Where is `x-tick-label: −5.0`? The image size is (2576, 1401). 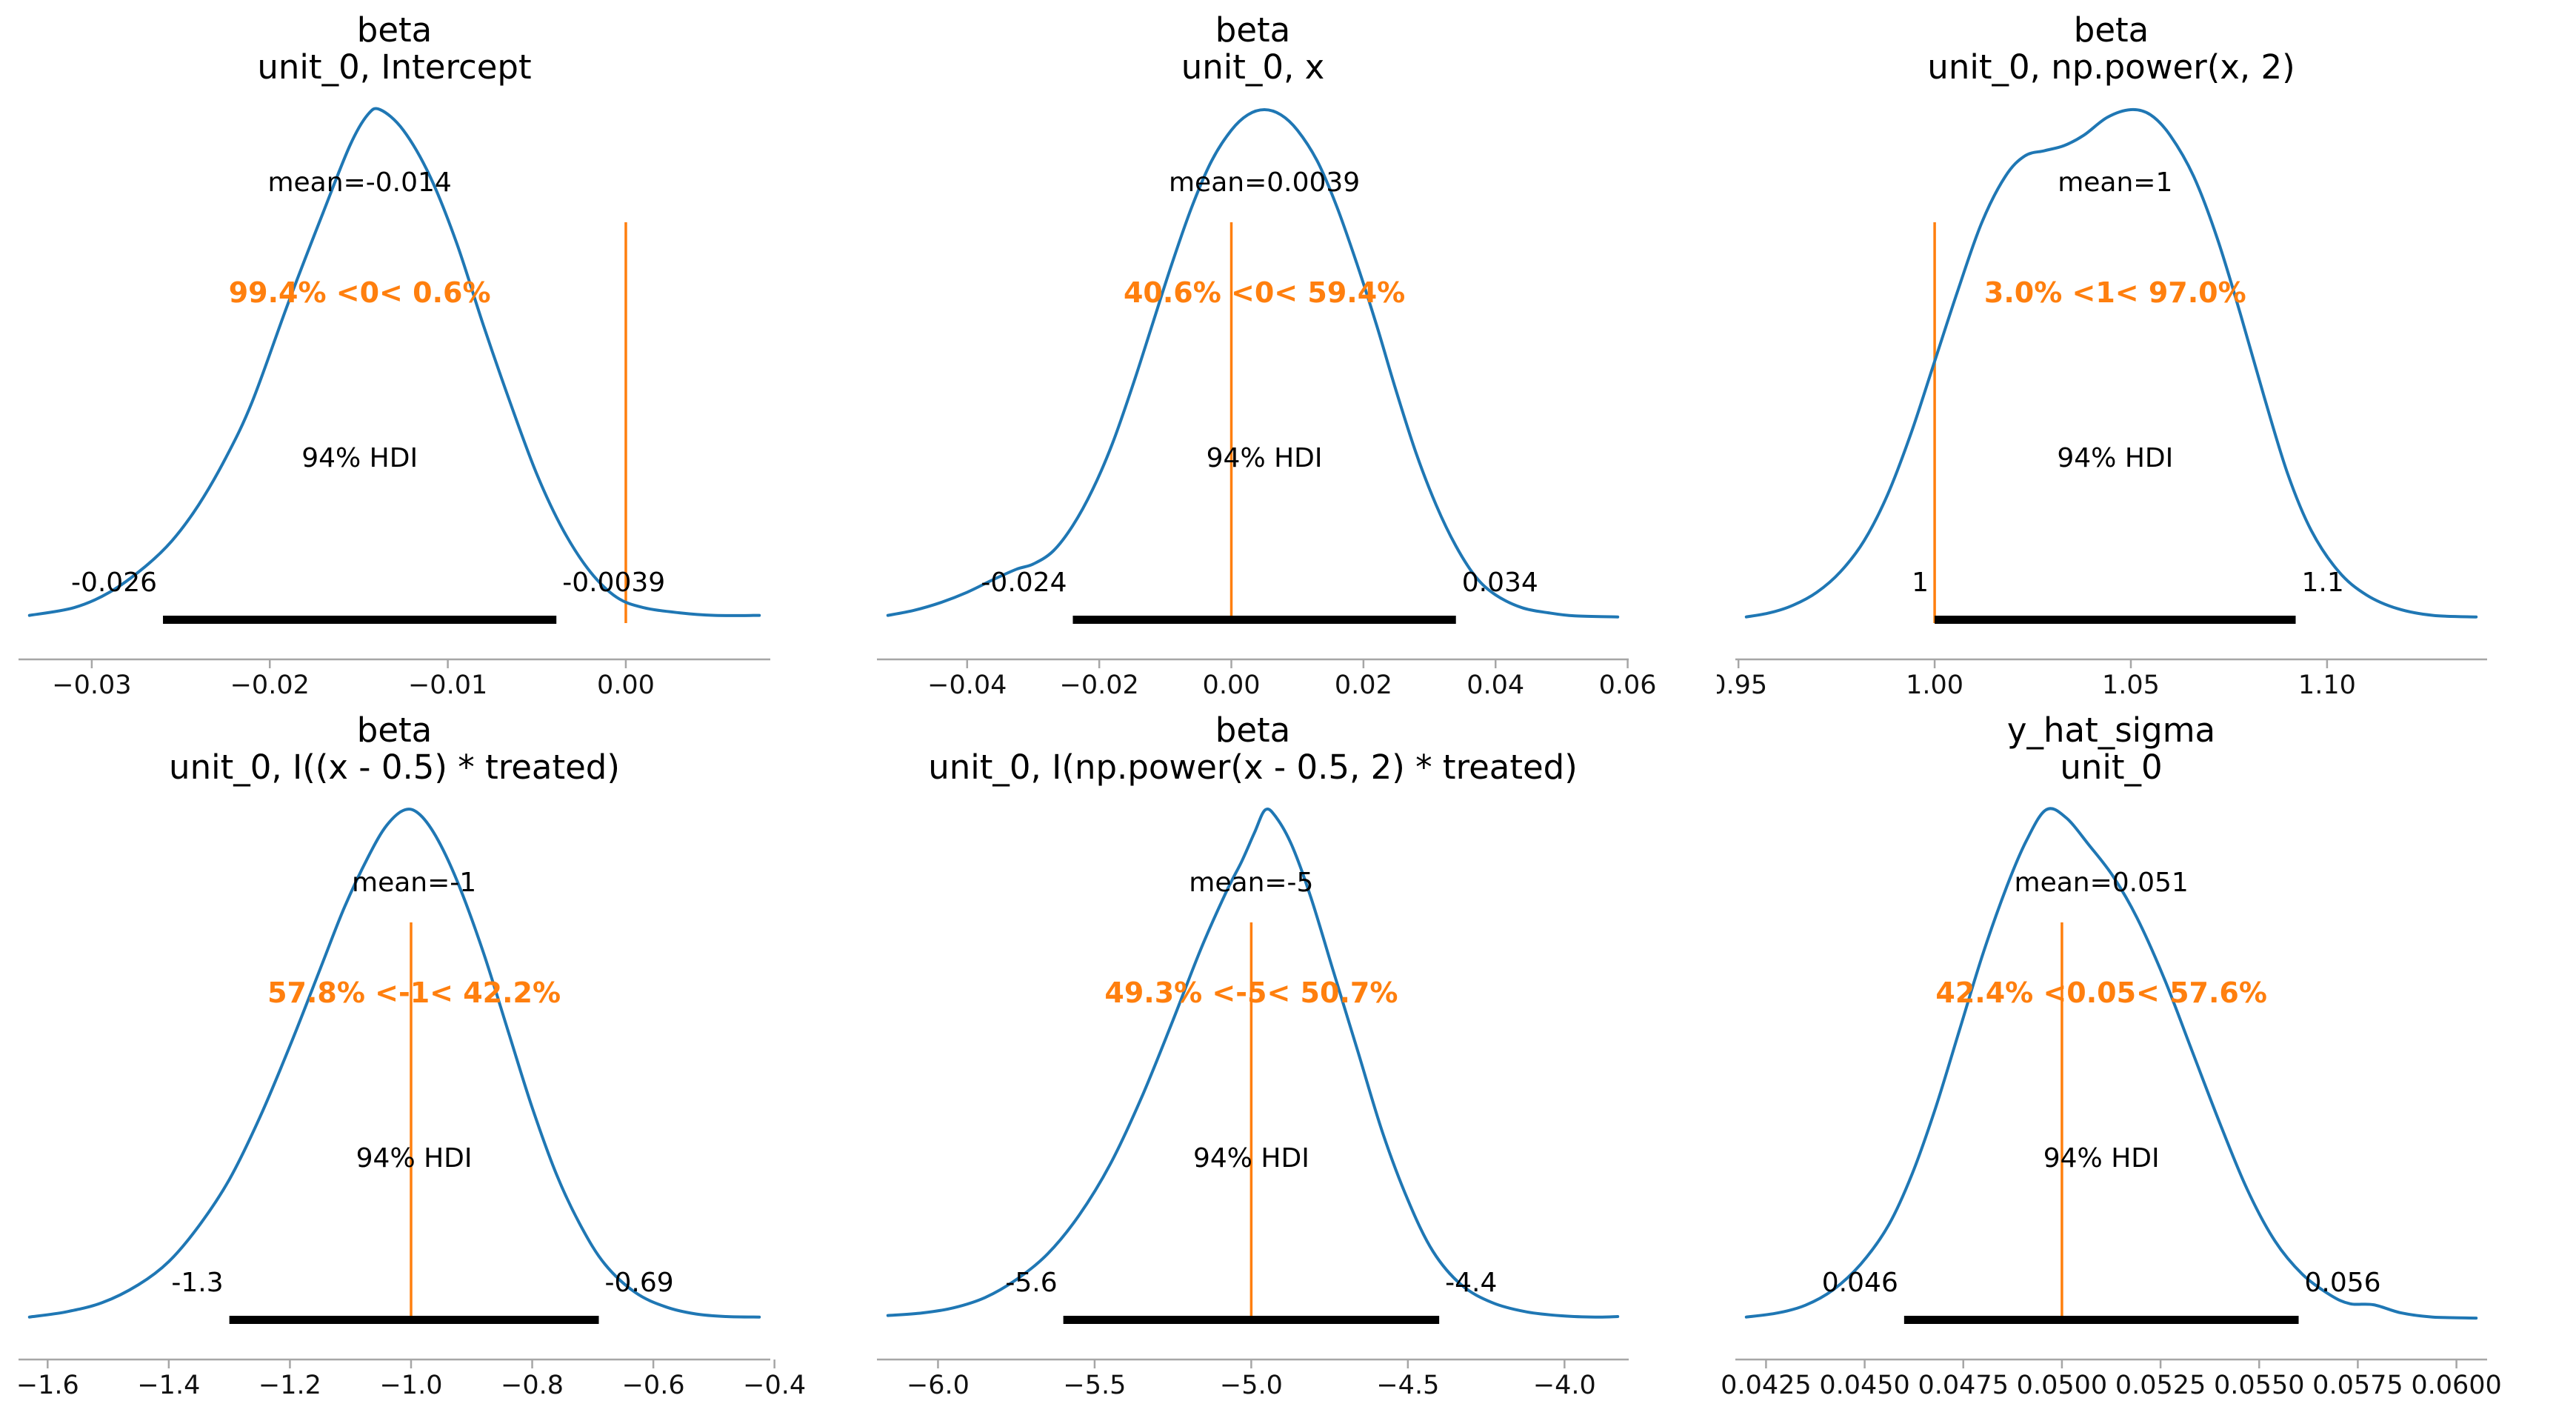
x-tick-label: −5.0 is located at coordinates (1251, 1385).